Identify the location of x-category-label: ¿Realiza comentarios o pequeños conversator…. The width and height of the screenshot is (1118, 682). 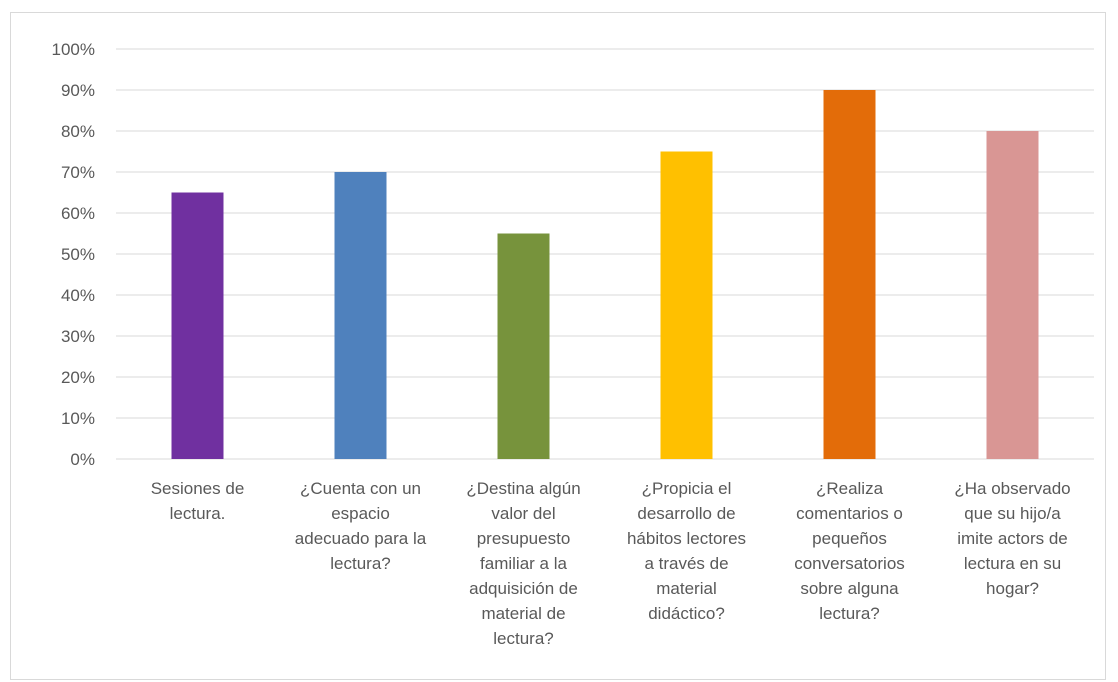
(849, 551).